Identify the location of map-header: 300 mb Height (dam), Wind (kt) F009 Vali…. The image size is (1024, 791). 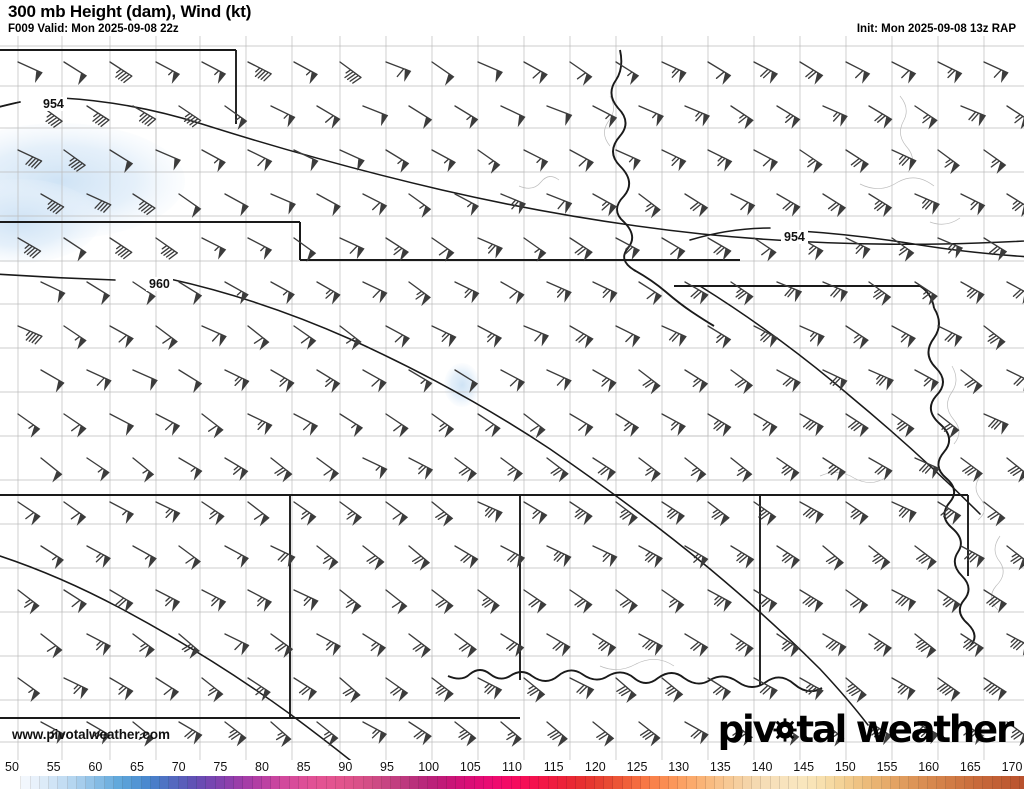
(512, 18).